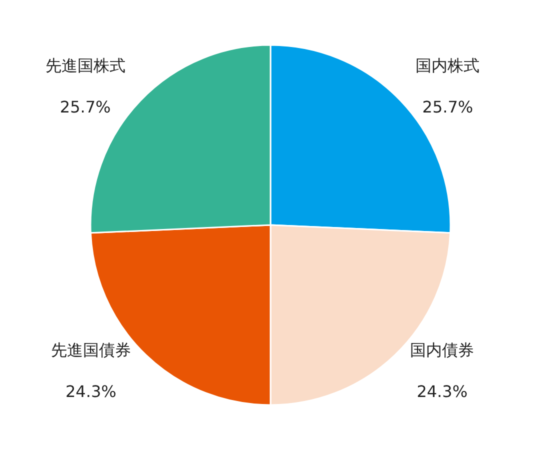 This screenshot has width=541, height=450. I want to click on slice-label: 先進国債券, so click(90, 350).